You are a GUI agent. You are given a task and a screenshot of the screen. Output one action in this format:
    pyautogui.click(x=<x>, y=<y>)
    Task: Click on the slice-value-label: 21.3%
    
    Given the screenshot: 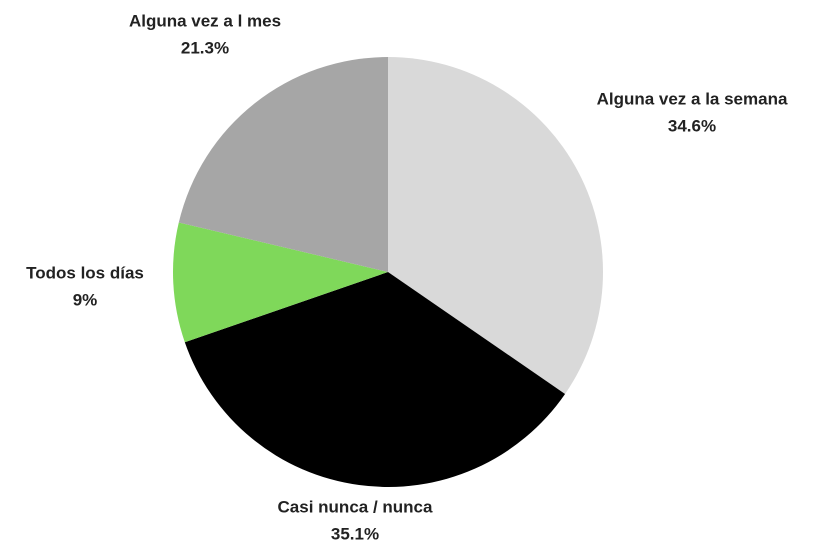 What is the action you would take?
    pyautogui.click(x=205, y=47)
    